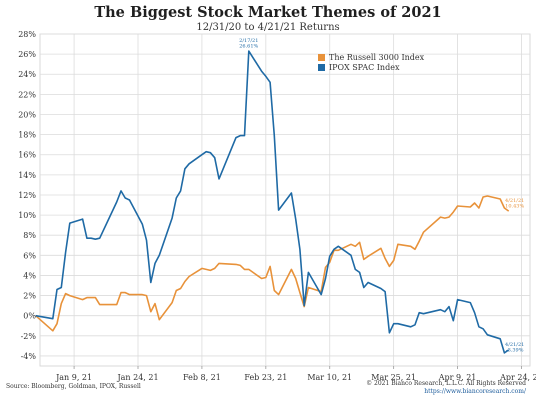 The height and width of the screenshot is (402, 536). Describe the element at coordinates (27, 74) in the screenshot. I see `y-tick-label: 24%` at that location.